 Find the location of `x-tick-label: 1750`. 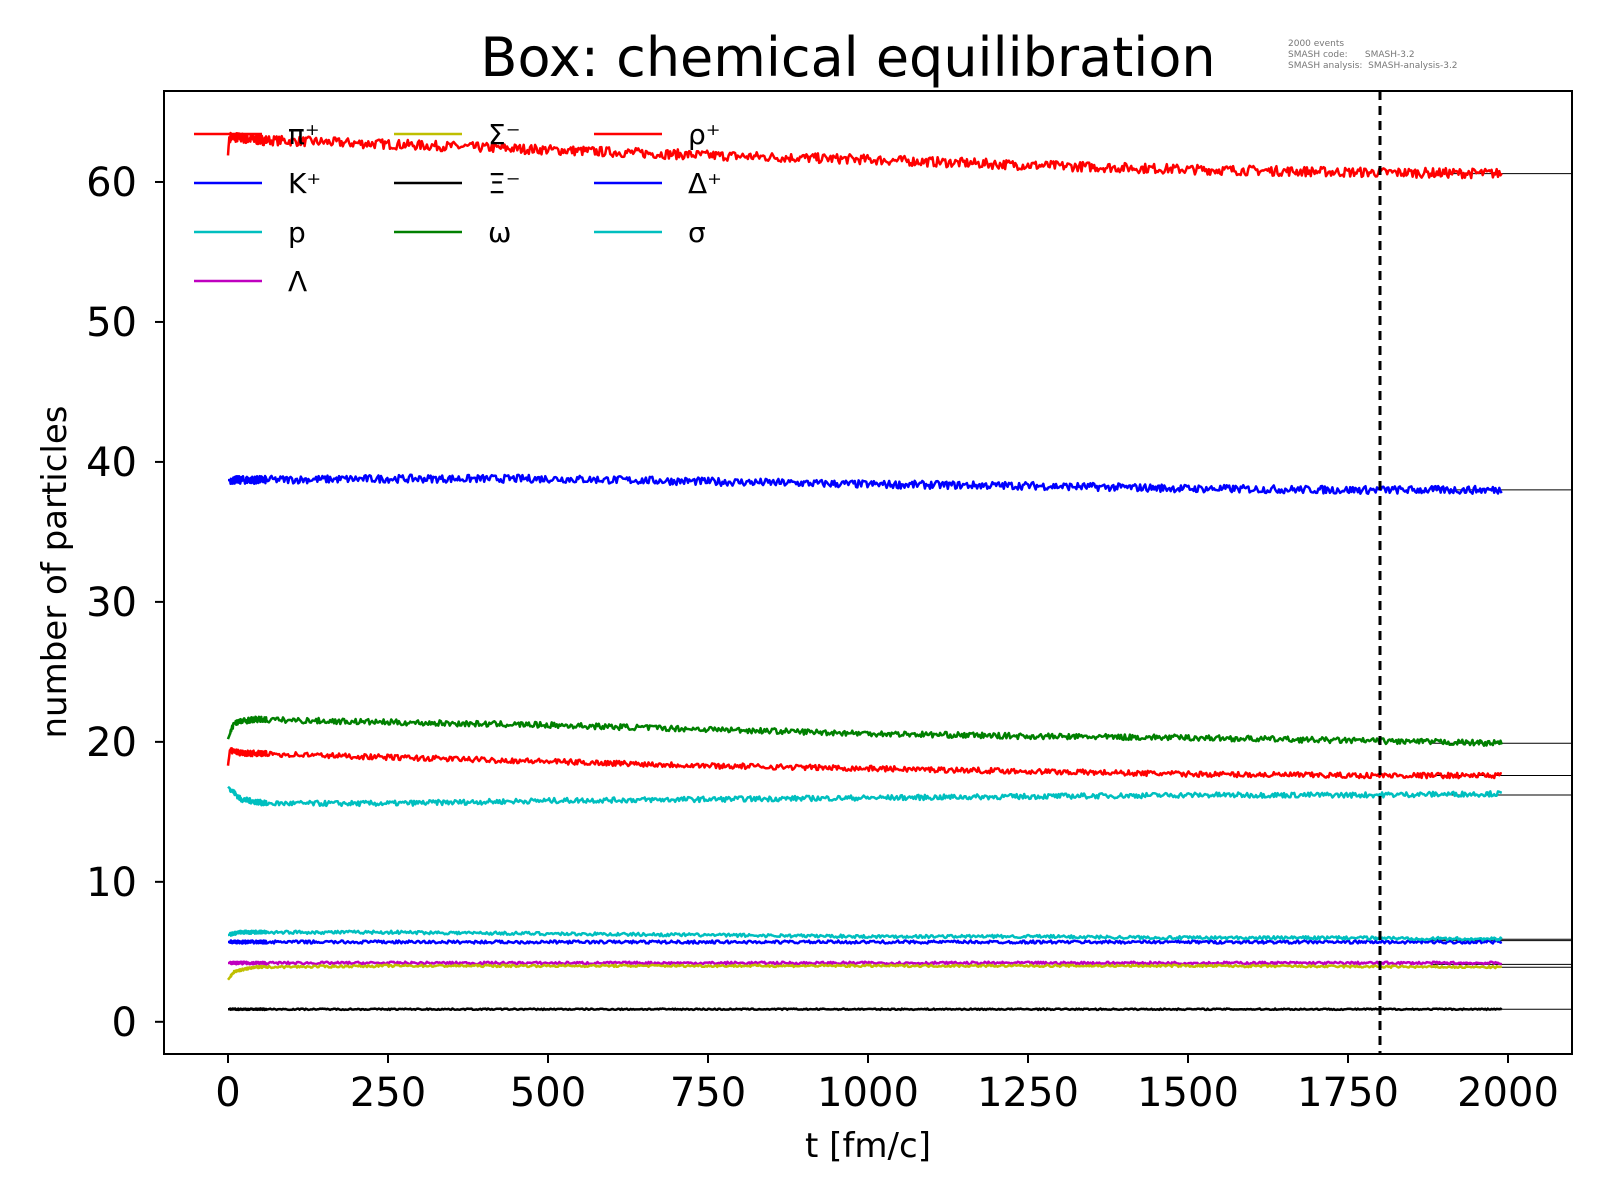

x-tick-label: 1750 is located at coordinates (1348, 1093).